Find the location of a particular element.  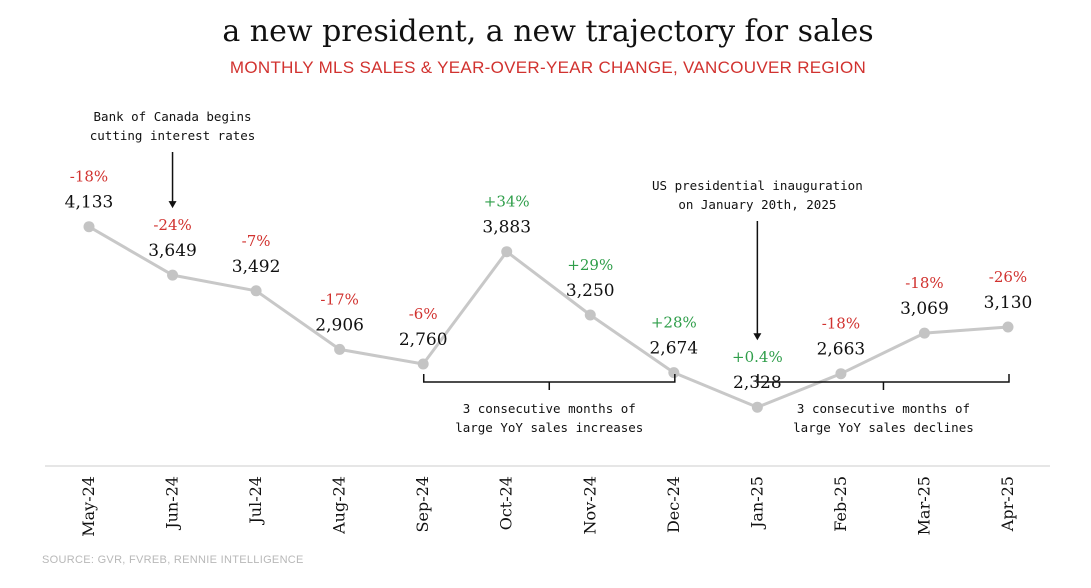

x-tick-label: Jun-24 is located at coordinates (172, 503).